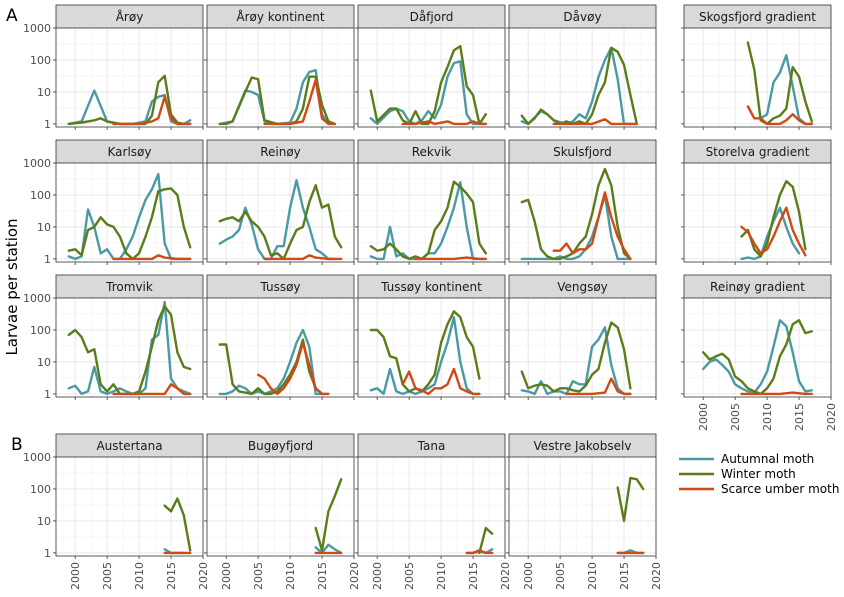  Describe the element at coordinates (431, 446) in the screenshot. I see `panel-title: Tana` at that location.